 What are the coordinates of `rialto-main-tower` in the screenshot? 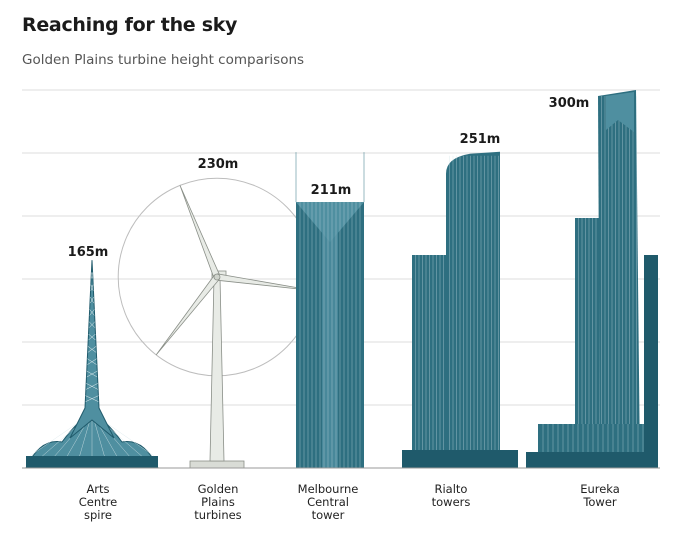 It's located at (473, 310).